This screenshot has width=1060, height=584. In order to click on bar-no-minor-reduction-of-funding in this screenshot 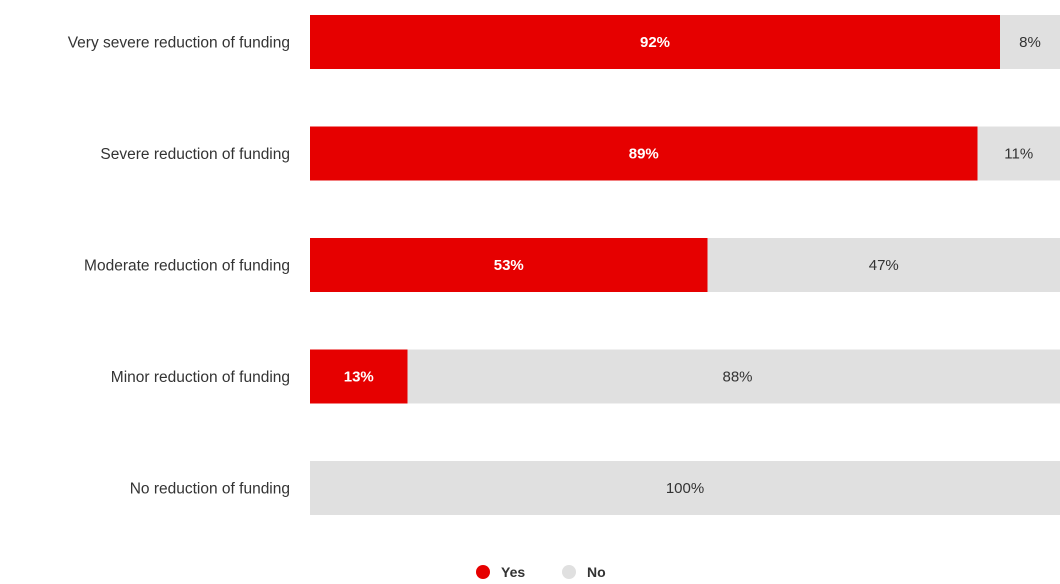, I will do `click(733, 376)`.